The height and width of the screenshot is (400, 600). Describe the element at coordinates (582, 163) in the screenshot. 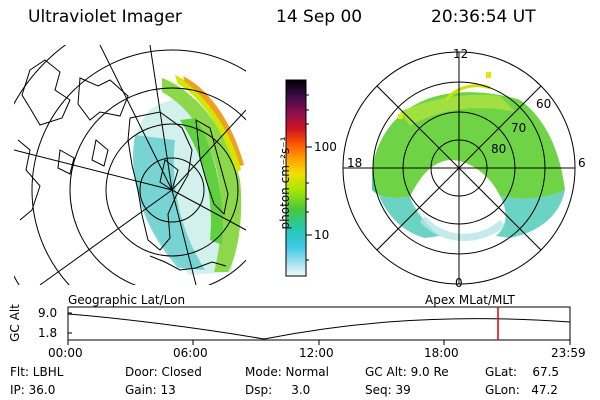

I see `mlt-label-6: 6` at that location.